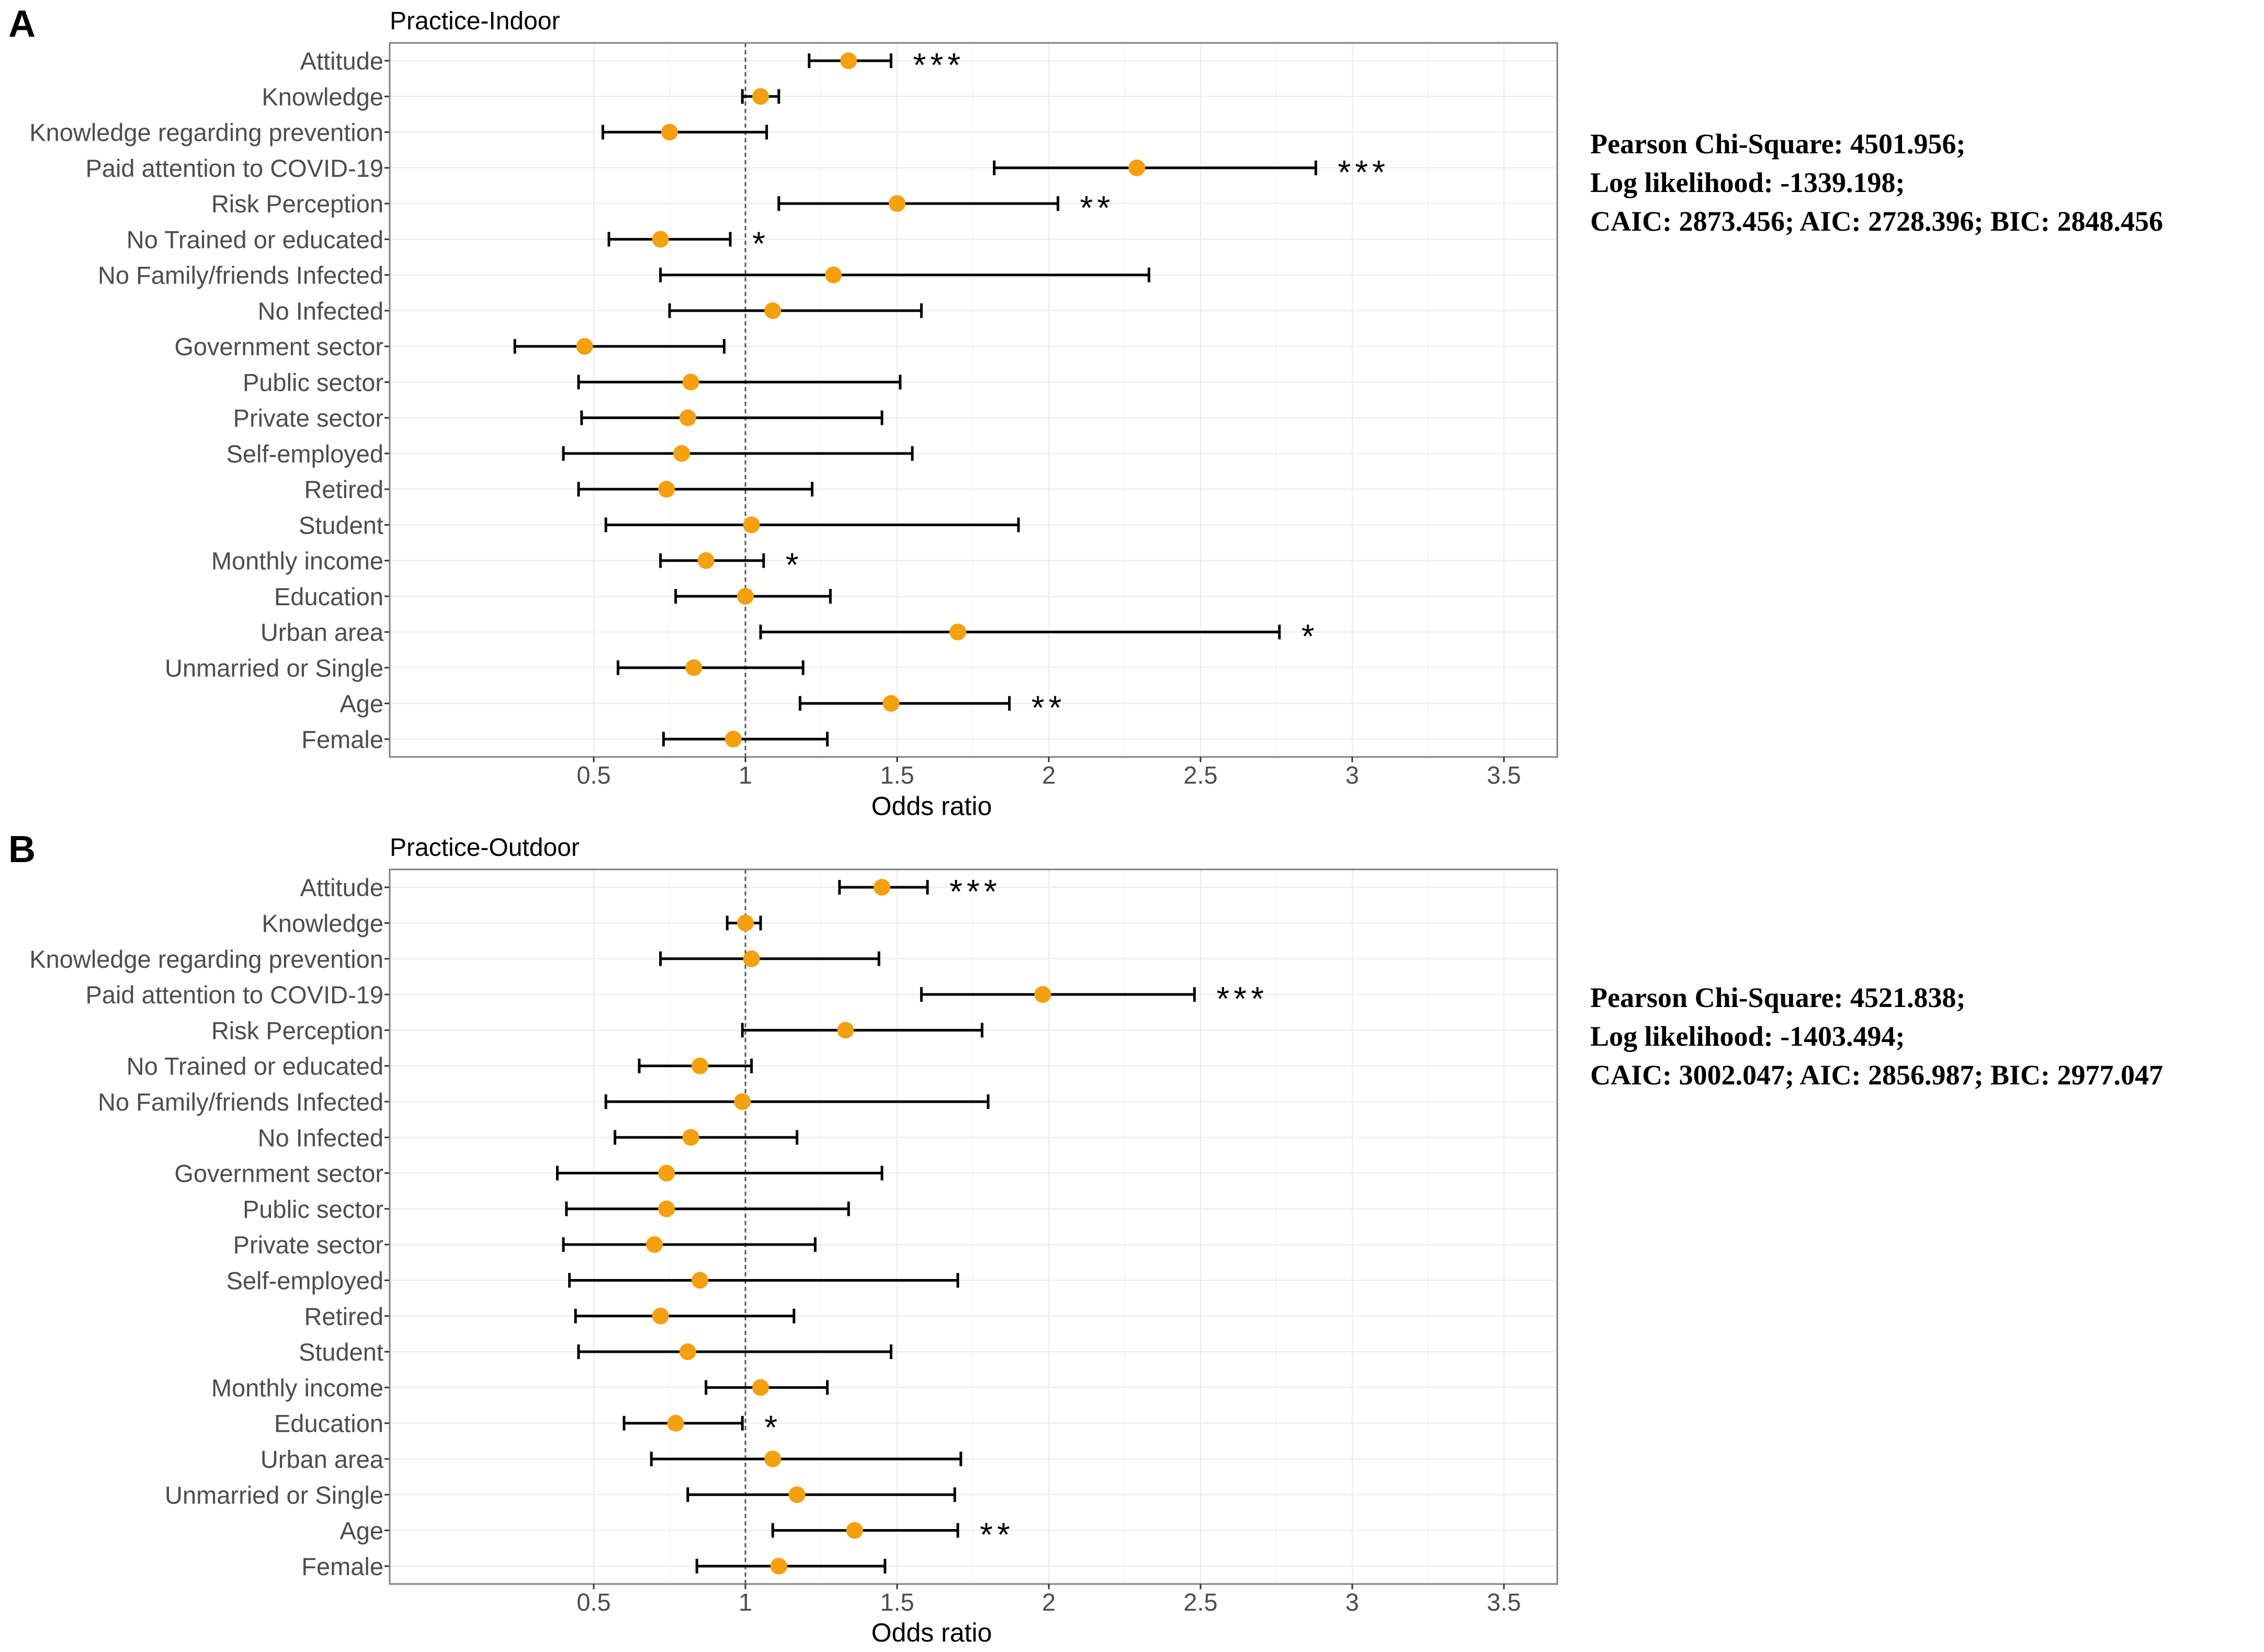 The height and width of the screenshot is (1652, 2264). I want to click on forest-row: Paid attention to COVID-19 ***, so click(737, 172).